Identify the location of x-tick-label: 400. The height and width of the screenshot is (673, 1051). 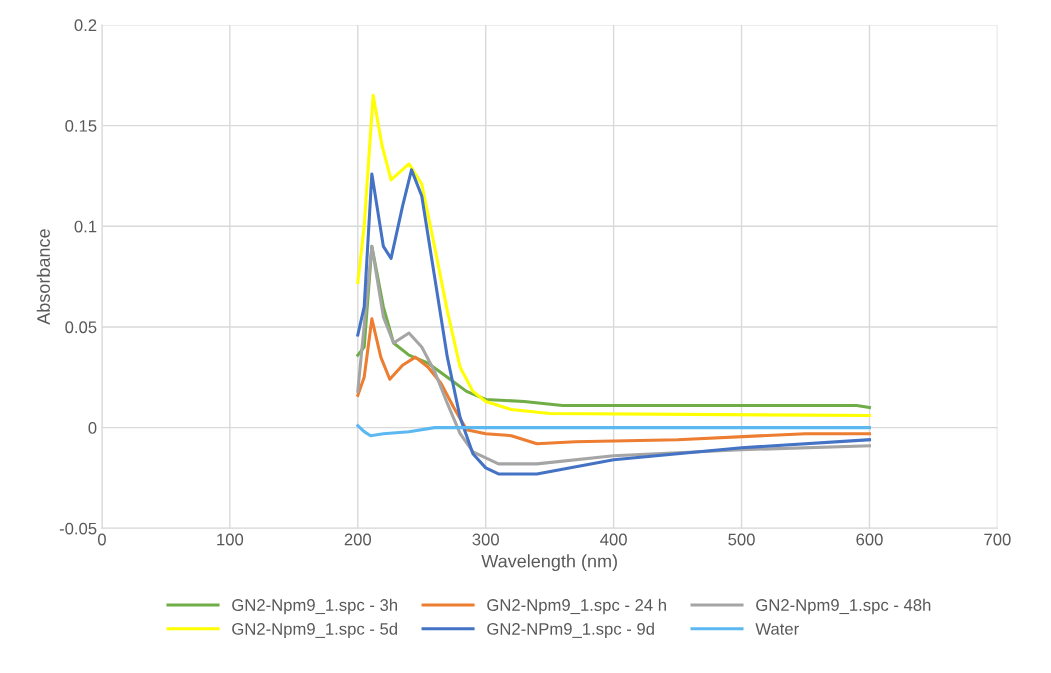
(613, 539).